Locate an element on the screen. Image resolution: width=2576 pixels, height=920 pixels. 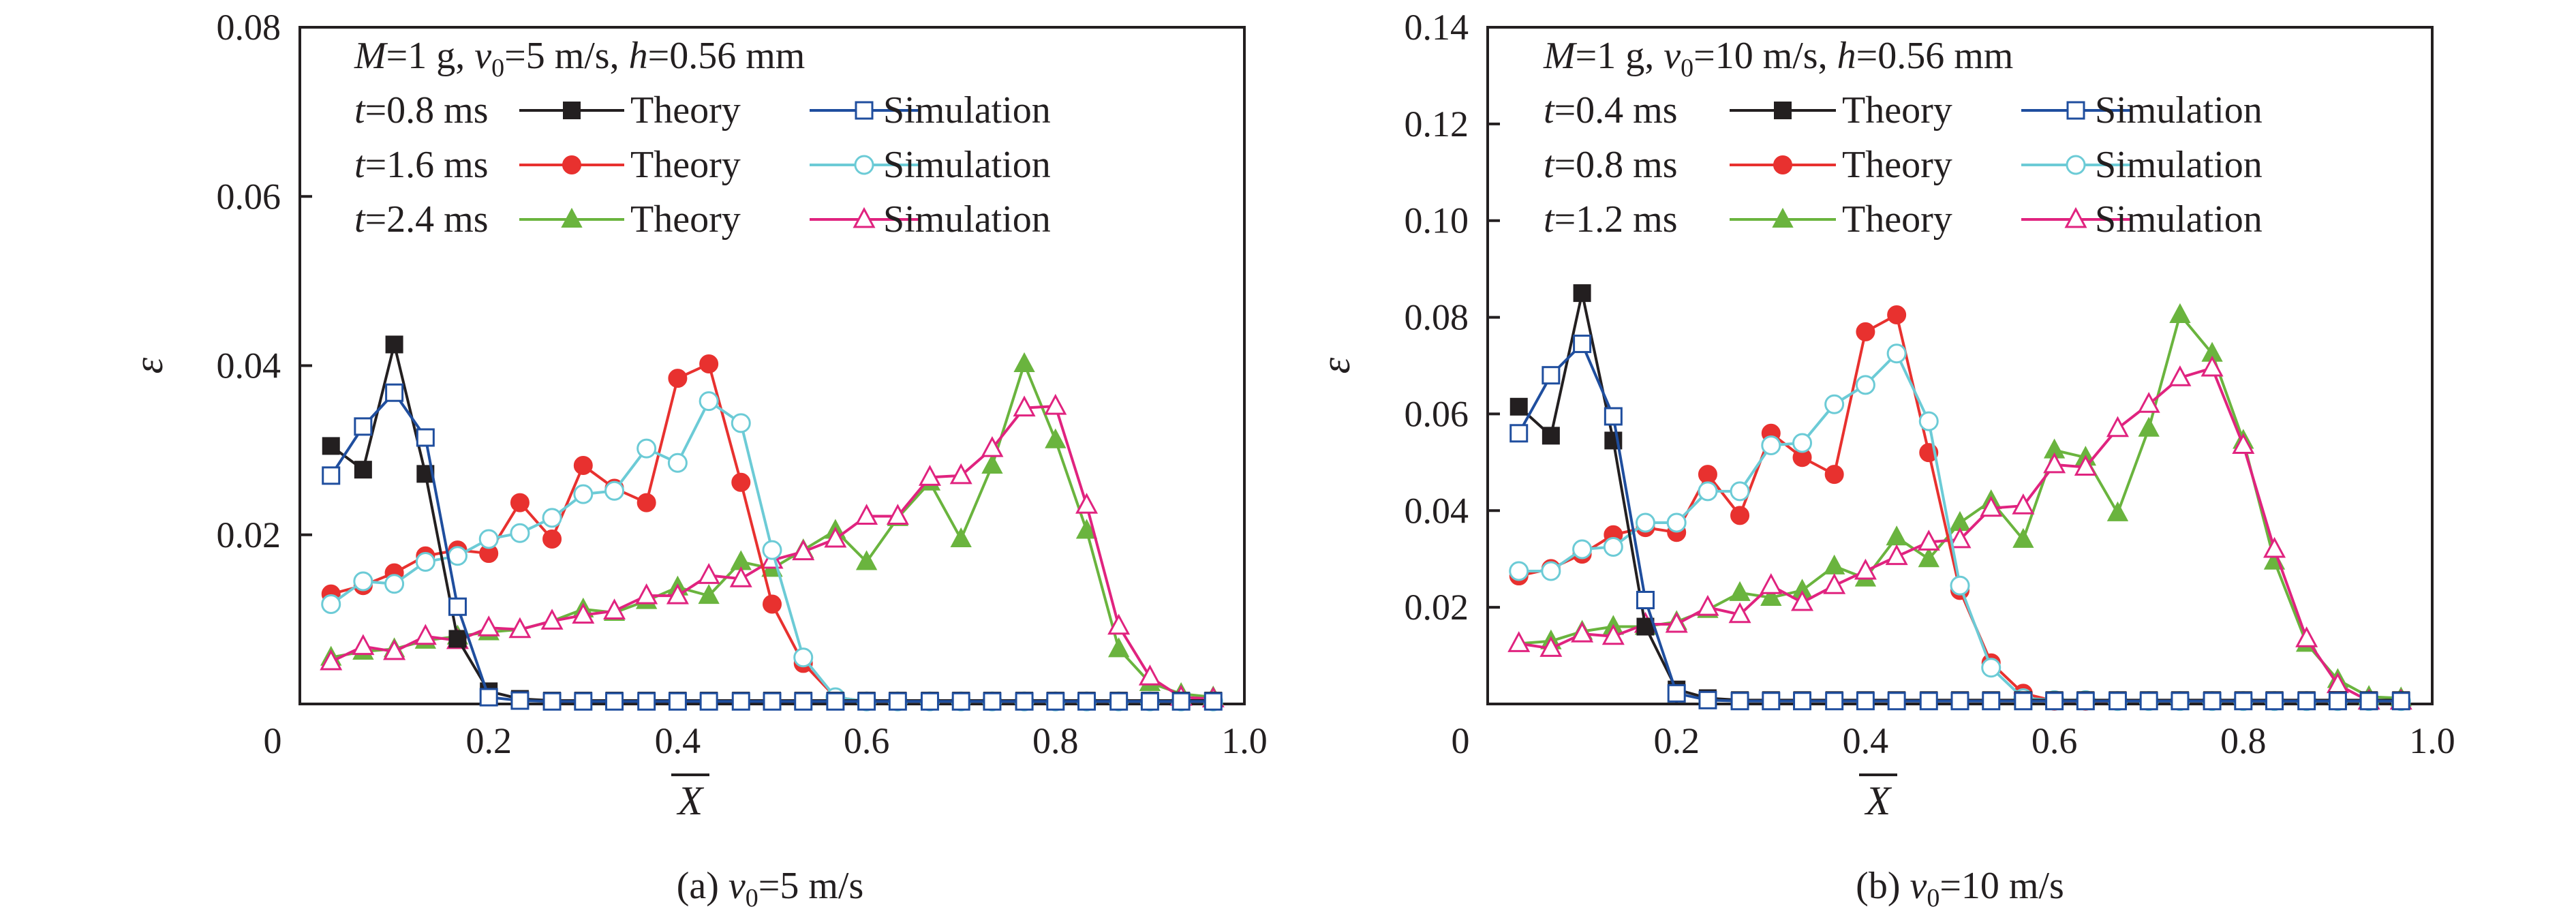
series-line is located at coordinates (1960, 508).